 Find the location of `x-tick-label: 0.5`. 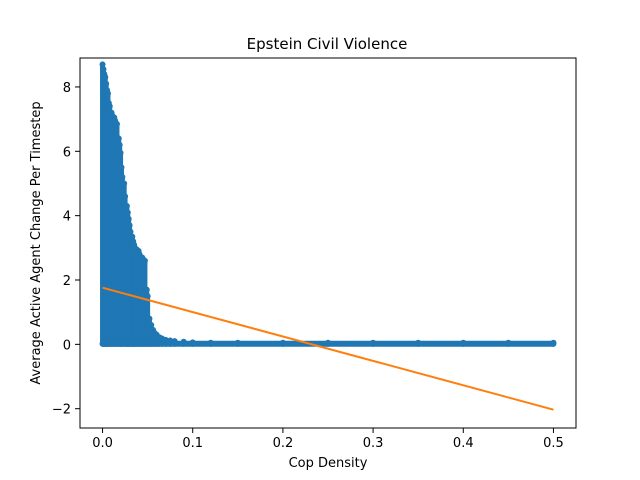

x-tick-label: 0.5 is located at coordinates (553, 443).